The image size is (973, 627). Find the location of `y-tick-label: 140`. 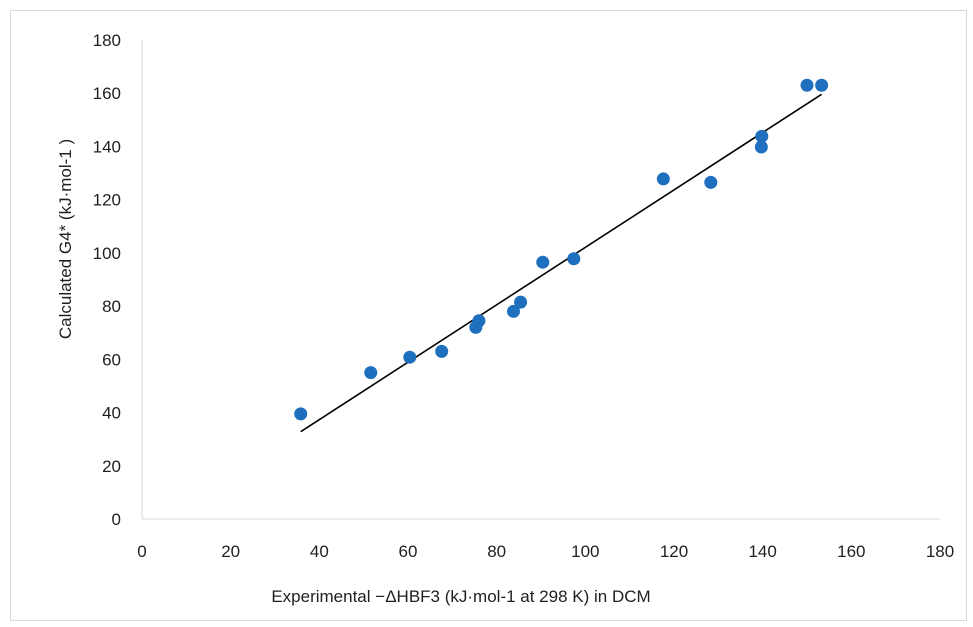

y-tick-label: 140 is located at coordinates (107, 146).